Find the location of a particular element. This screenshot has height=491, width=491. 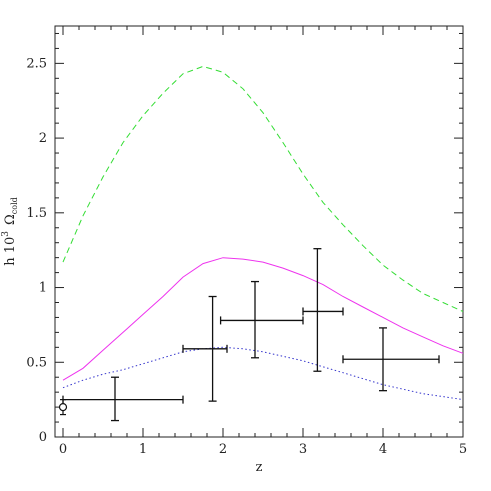

x-tick-label: 2 is located at coordinates (223, 449).